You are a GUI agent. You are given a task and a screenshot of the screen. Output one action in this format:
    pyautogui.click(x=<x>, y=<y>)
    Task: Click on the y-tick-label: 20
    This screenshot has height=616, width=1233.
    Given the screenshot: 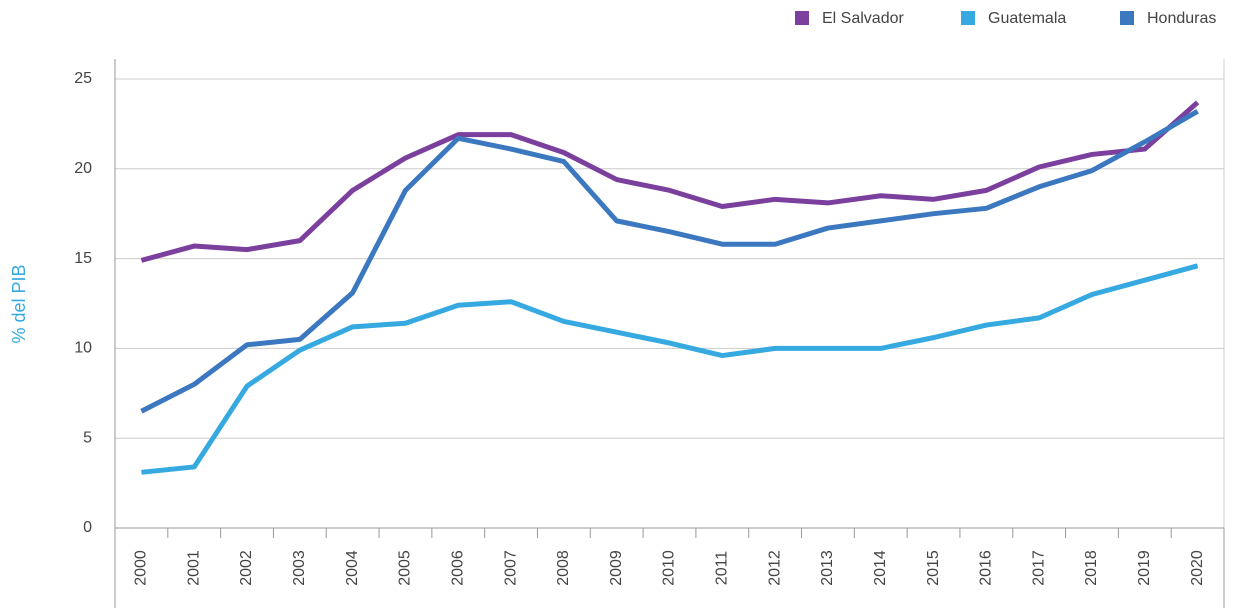 What is the action you would take?
    pyautogui.click(x=83, y=168)
    